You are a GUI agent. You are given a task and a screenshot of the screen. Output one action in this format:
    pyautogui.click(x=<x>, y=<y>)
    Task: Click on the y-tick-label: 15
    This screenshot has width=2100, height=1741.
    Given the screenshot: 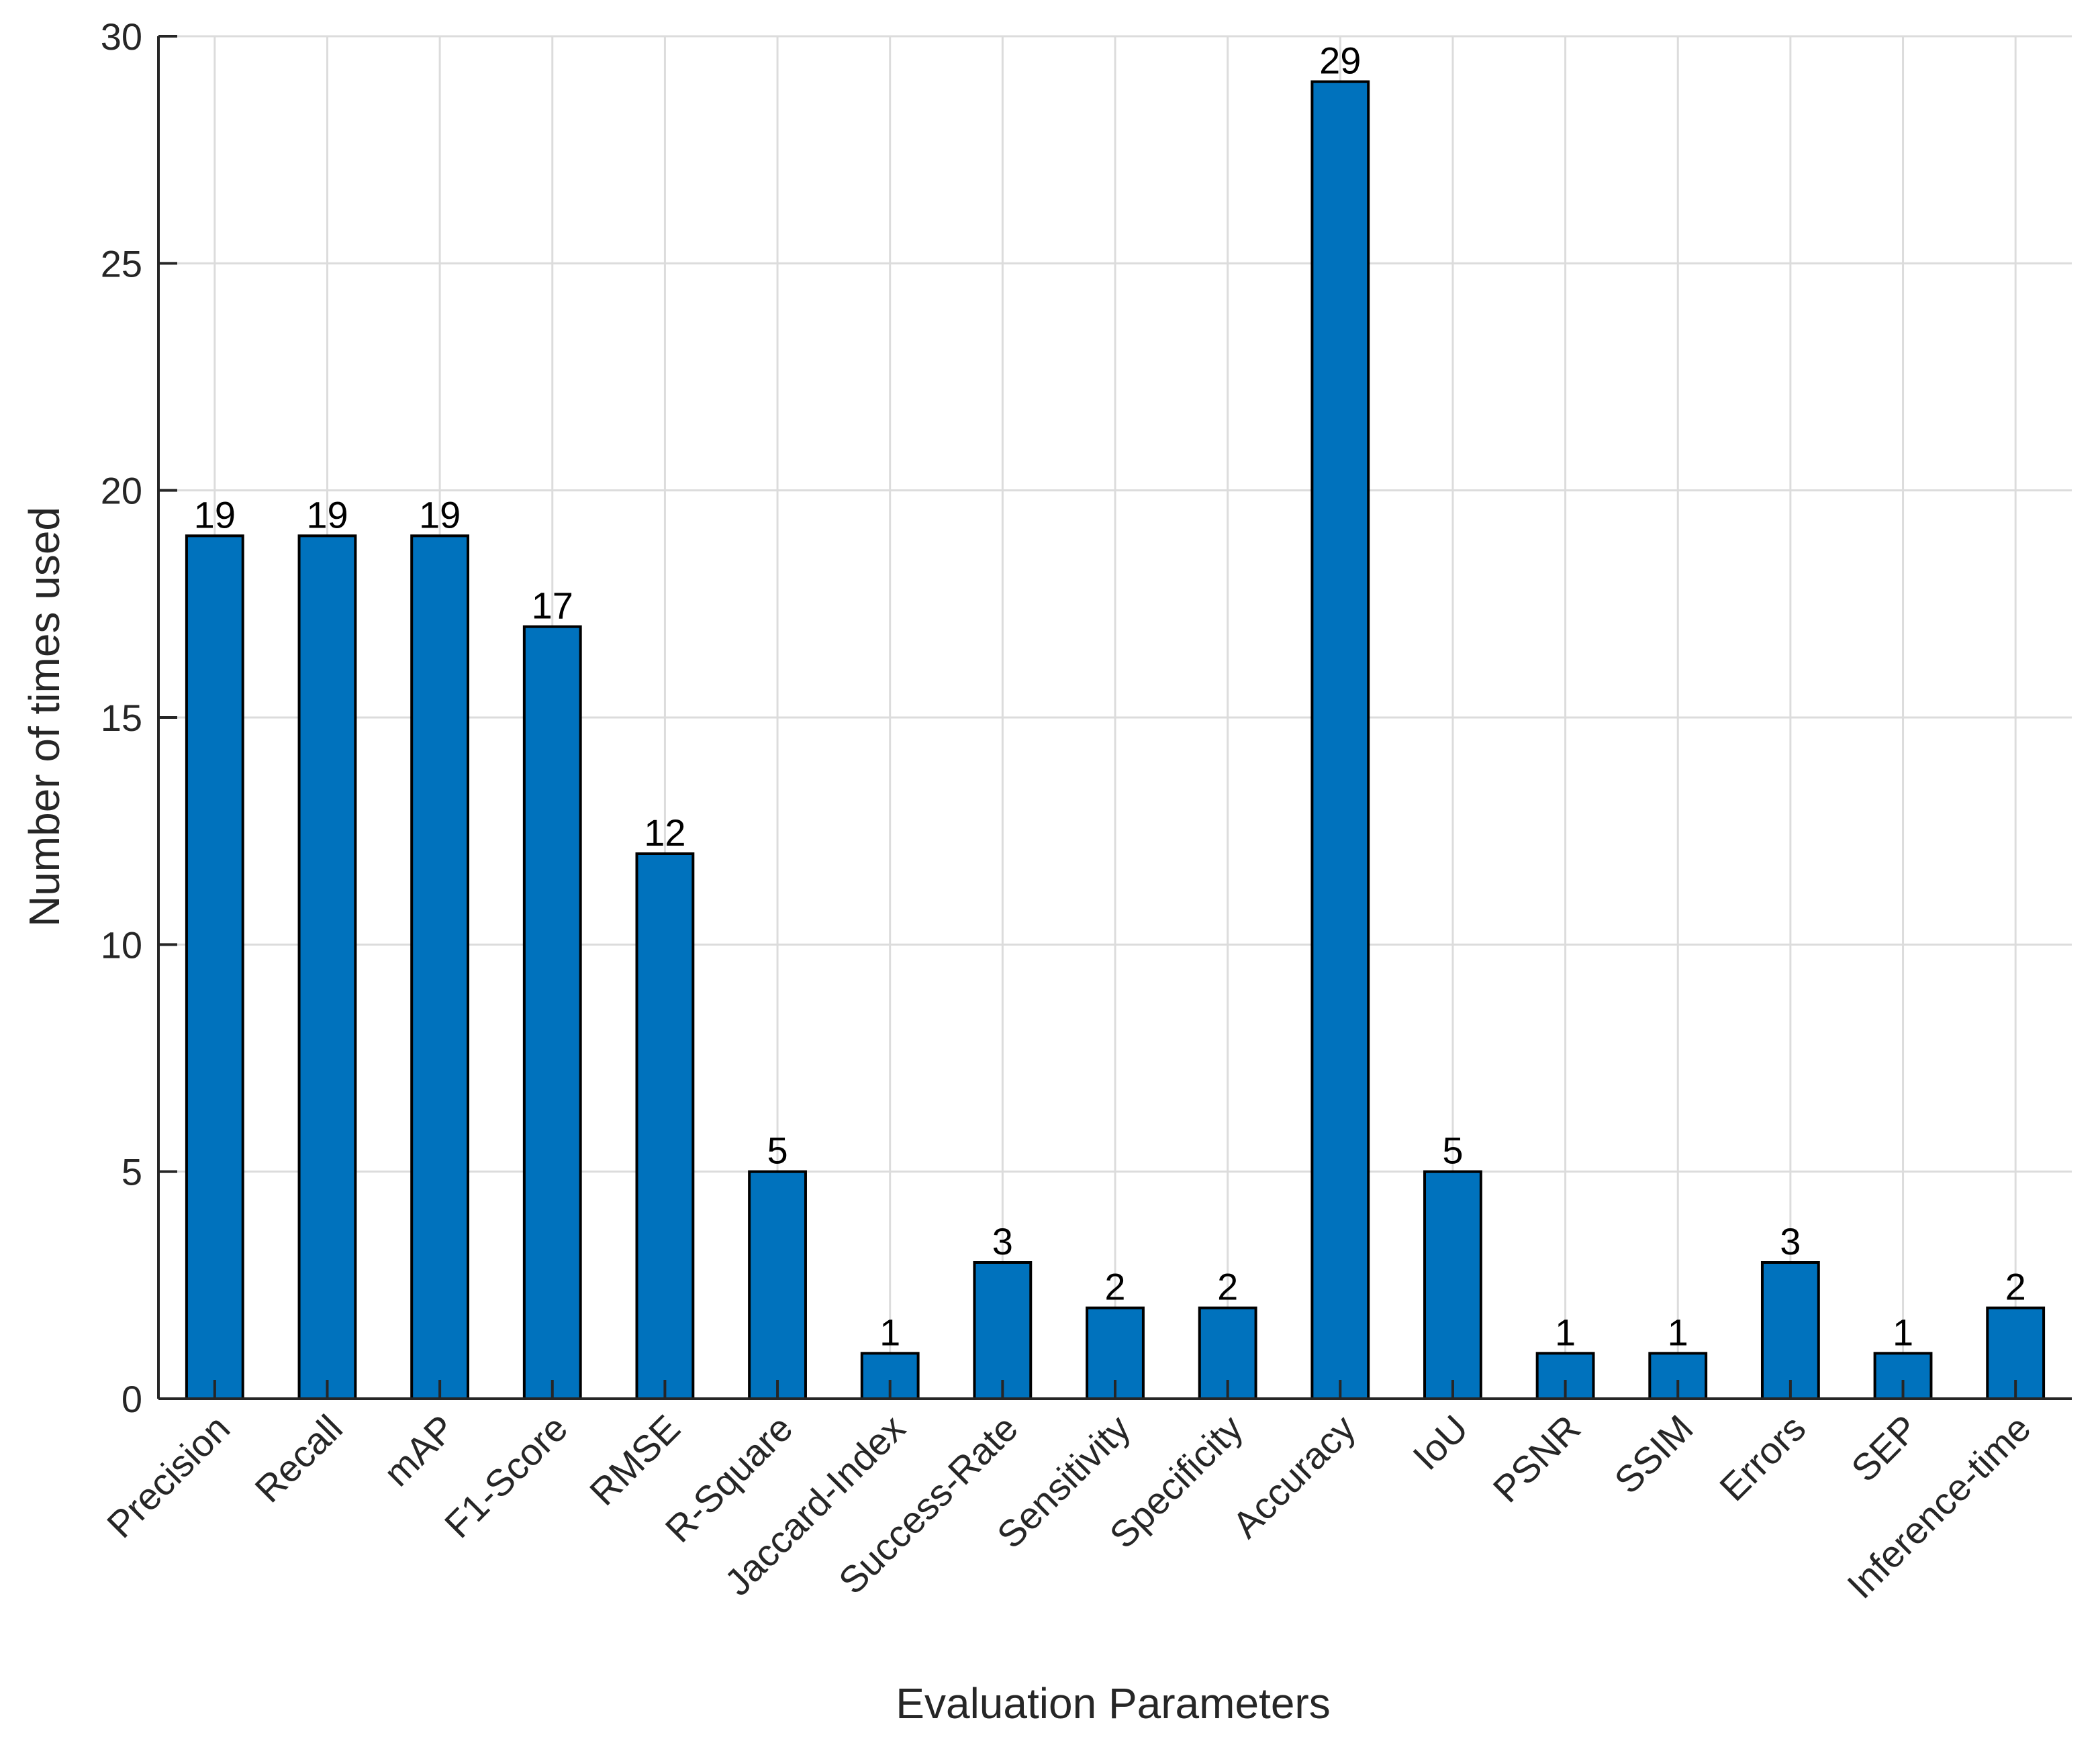 What is the action you would take?
    pyautogui.click(x=121, y=718)
    